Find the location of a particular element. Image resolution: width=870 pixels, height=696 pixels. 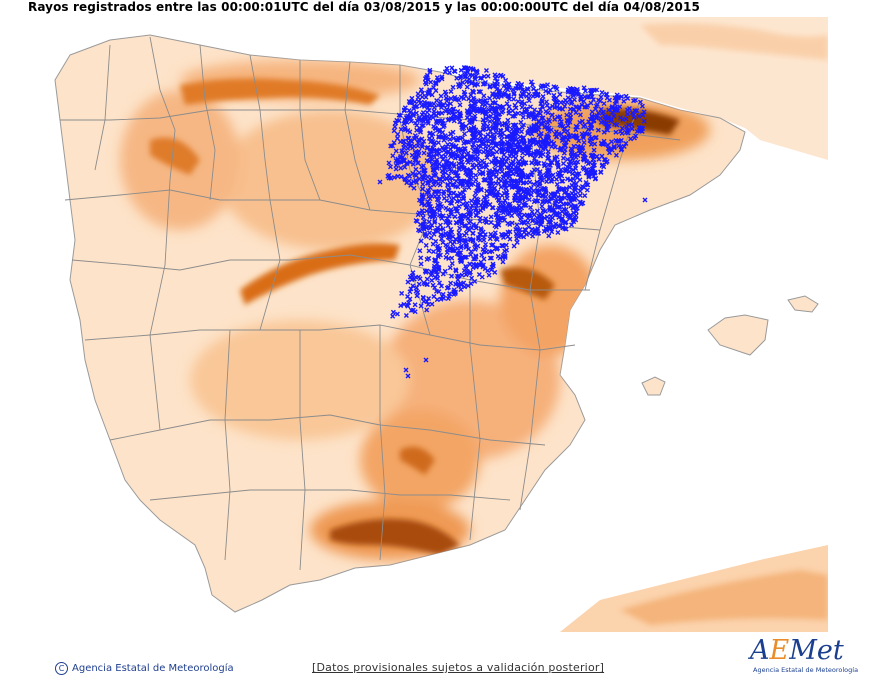

alps-shading is located at coordinates (734, 41).